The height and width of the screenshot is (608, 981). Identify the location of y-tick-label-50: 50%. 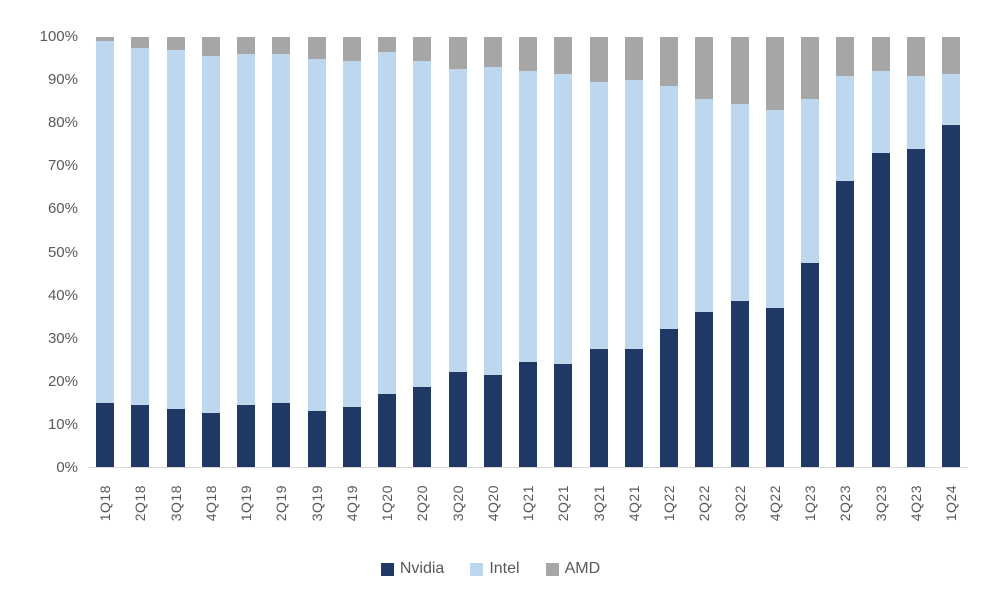
(62, 252).